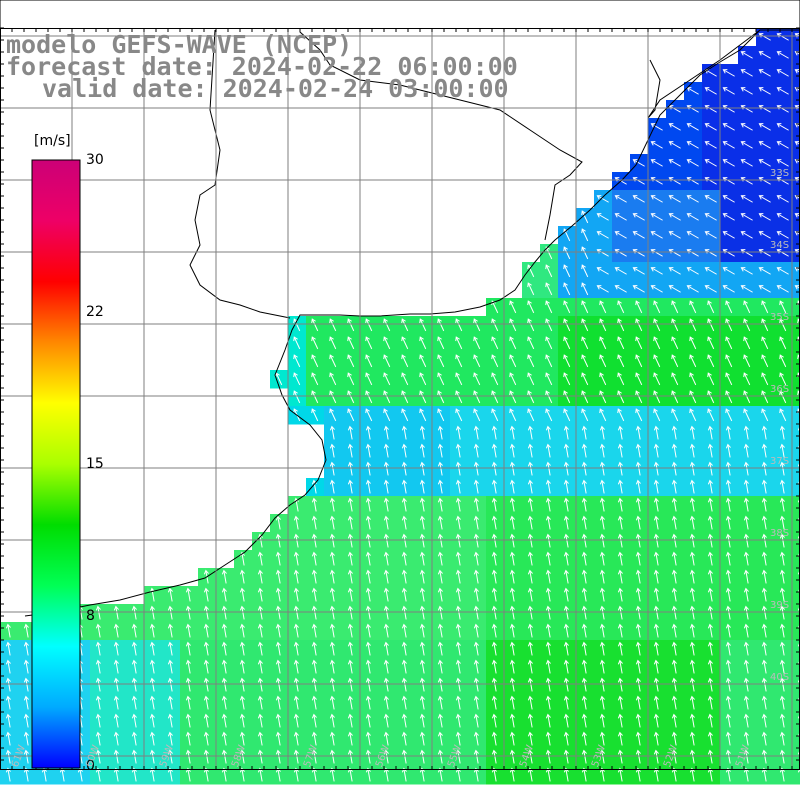 This screenshot has height=800, width=800. What do you see at coordinates (95, 312) in the screenshot?
I see `colorbar-tick-22: 22` at bounding box center [95, 312].